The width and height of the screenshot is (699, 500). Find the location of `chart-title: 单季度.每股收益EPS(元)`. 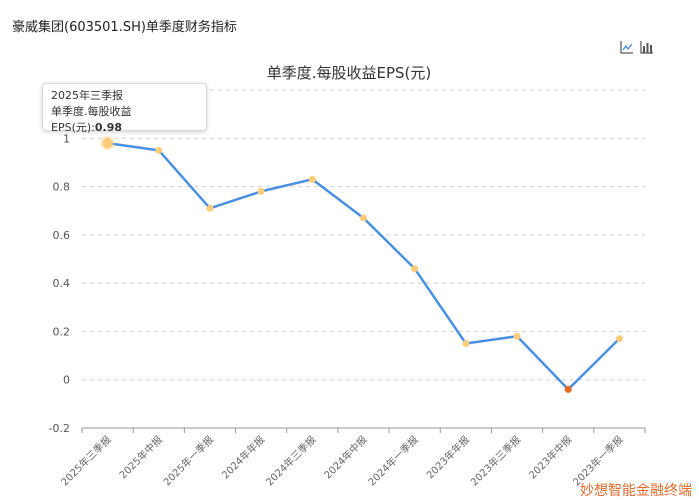

chart-title: 单季度.每股收益EPS(元) is located at coordinates (349, 73).